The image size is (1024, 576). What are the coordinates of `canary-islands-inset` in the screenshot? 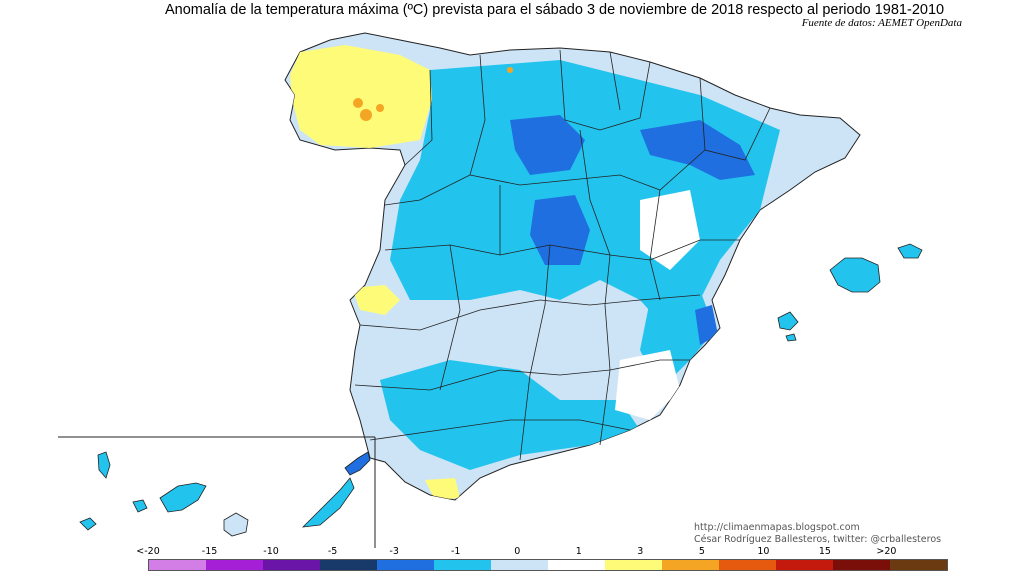 It's located at (217, 492).